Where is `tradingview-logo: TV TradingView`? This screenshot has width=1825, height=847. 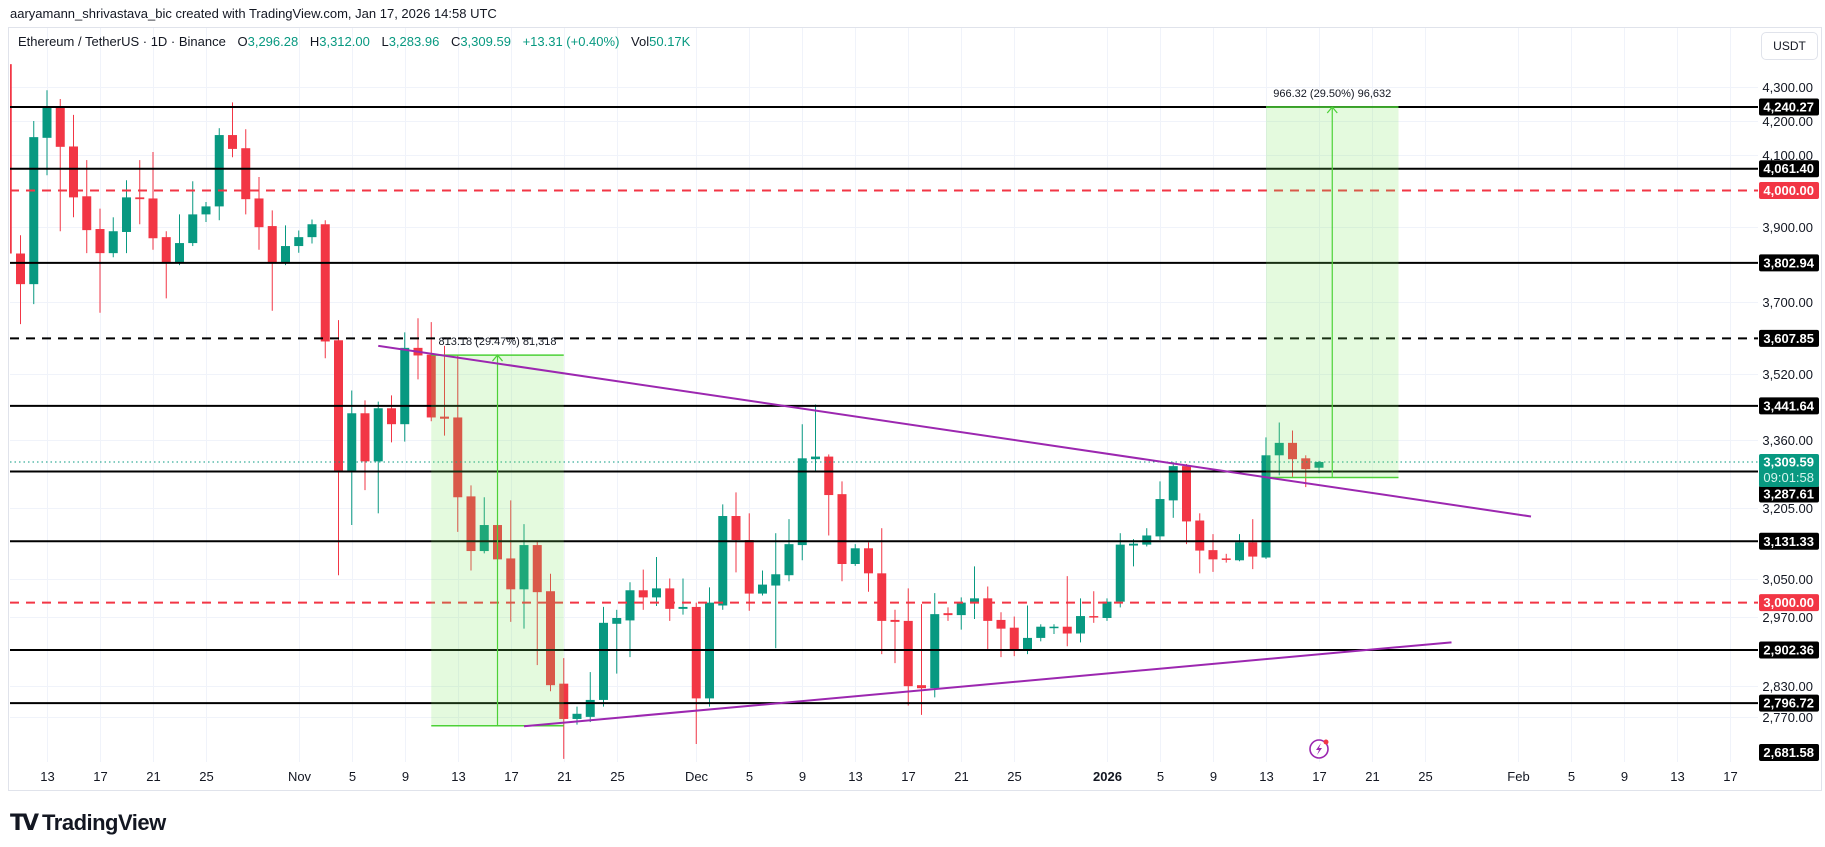 tradingview-logo: TV TradingView is located at coordinates (88, 823).